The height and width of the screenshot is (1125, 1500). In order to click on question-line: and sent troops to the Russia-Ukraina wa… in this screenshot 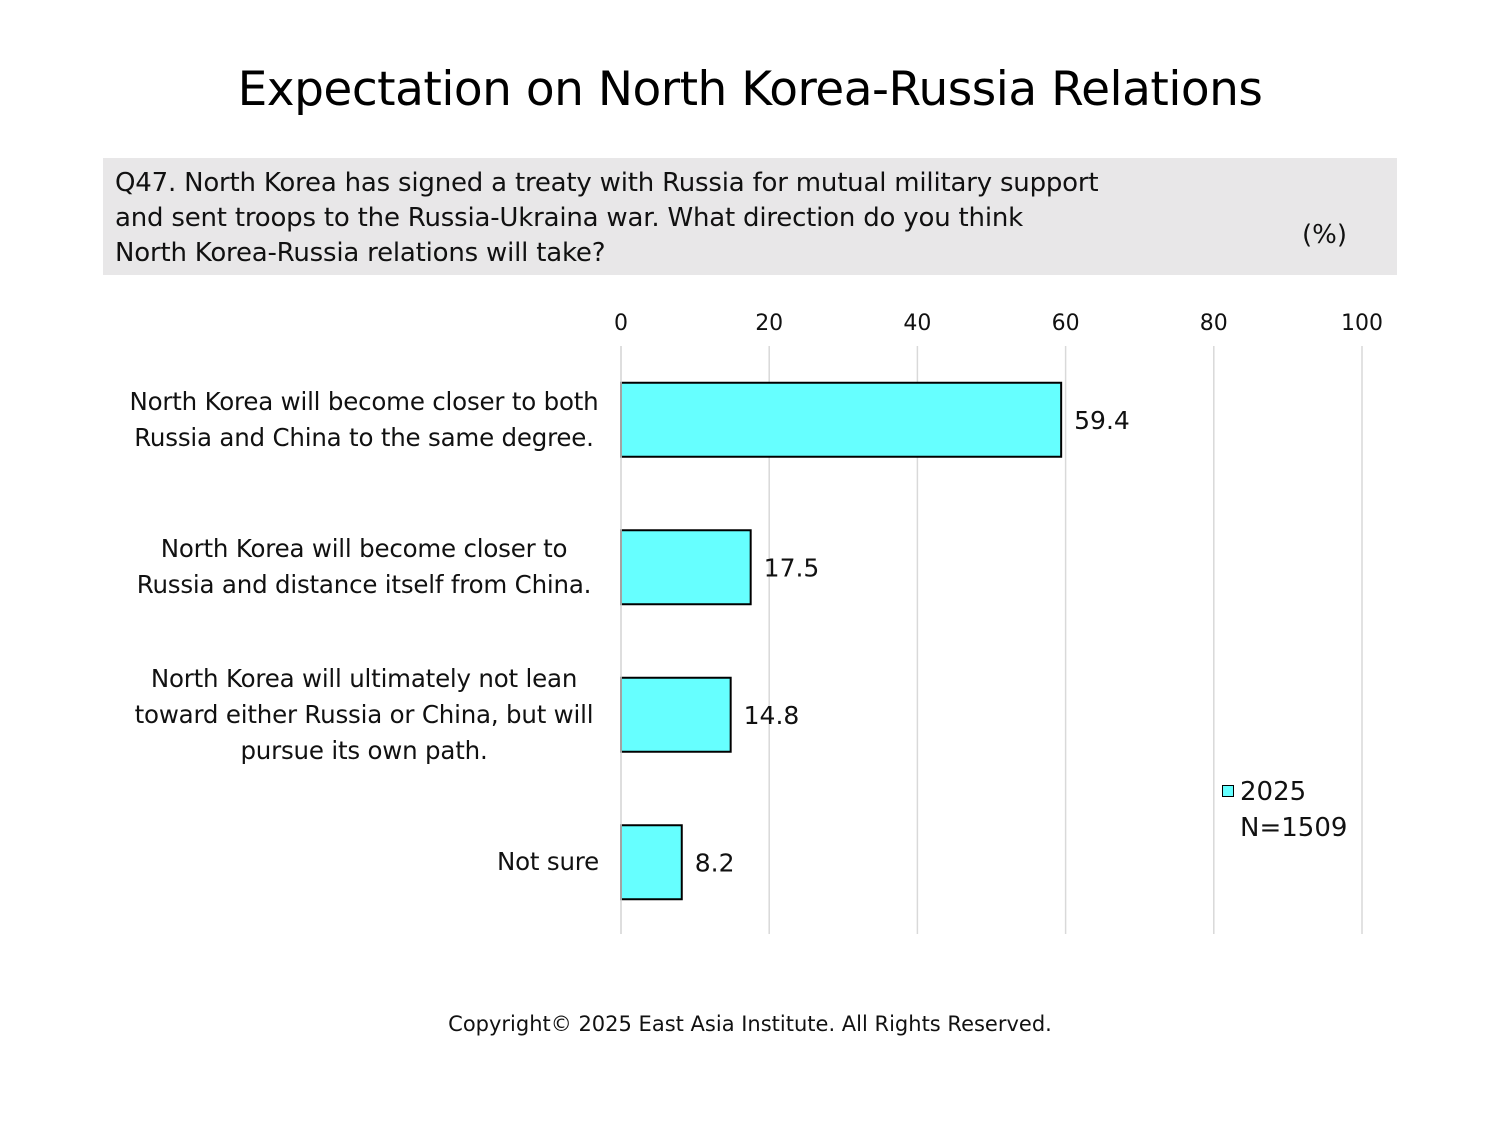, I will do `click(569, 218)`.